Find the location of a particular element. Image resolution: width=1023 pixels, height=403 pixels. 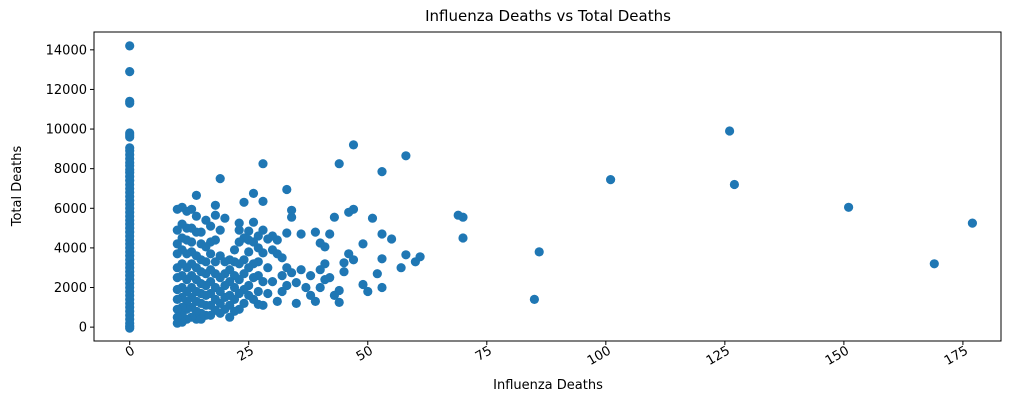

x-tick-label: 50 is located at coordinates (365, 353).